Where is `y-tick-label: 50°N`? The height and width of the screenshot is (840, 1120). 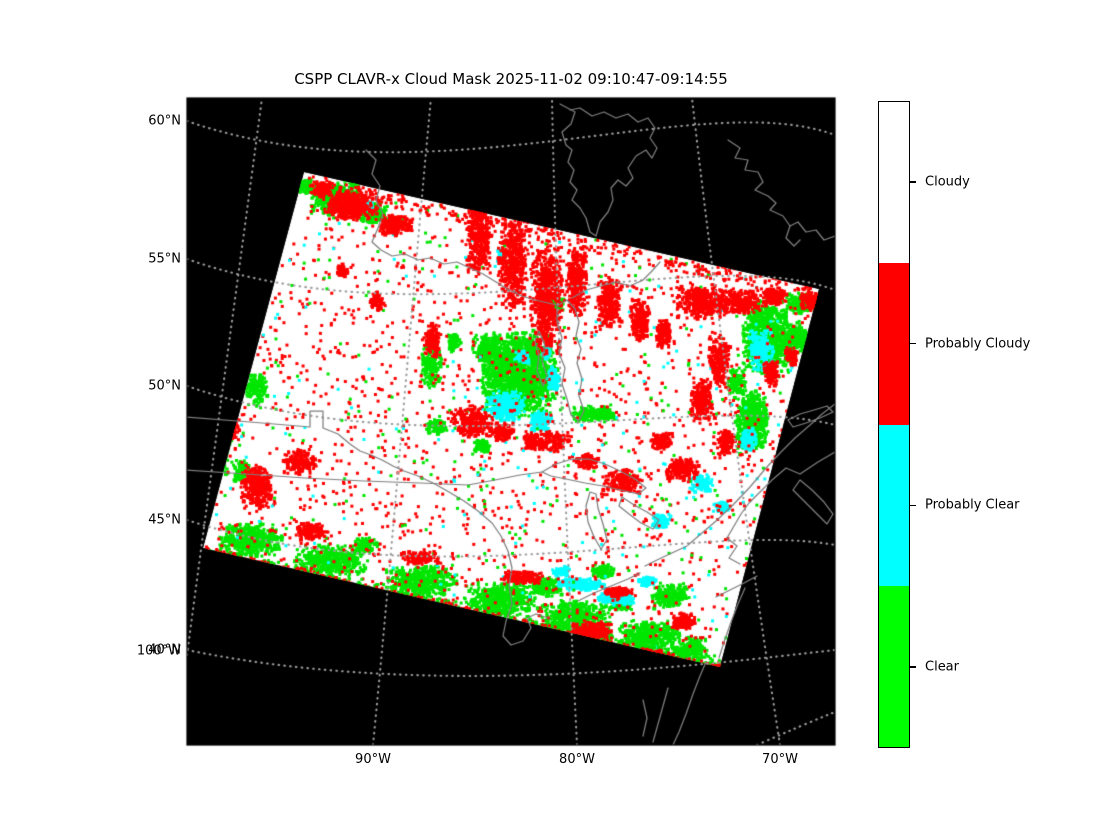 y-tick-label: 50°N is located at coordinates (164, 386).